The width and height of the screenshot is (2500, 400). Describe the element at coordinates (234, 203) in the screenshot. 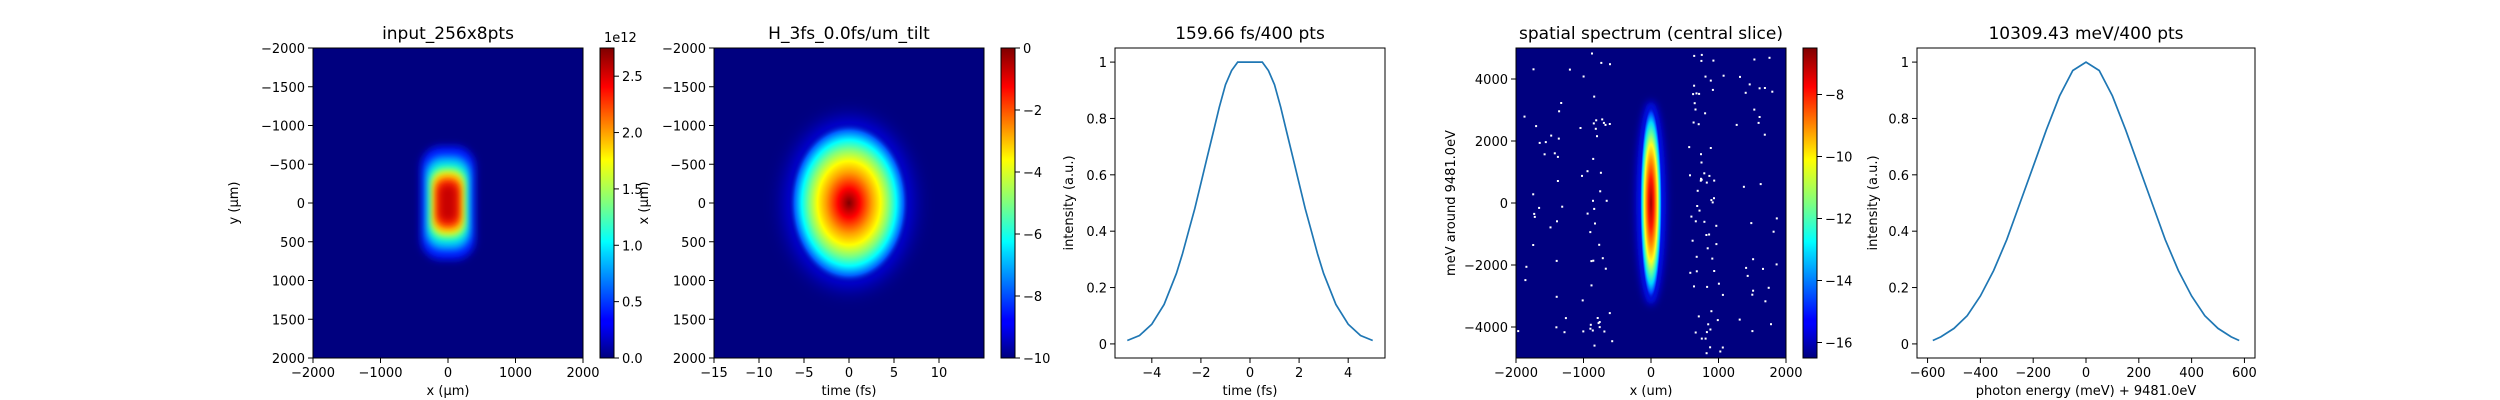

I see `panel-1-ylabel: y (μm)` at that location.